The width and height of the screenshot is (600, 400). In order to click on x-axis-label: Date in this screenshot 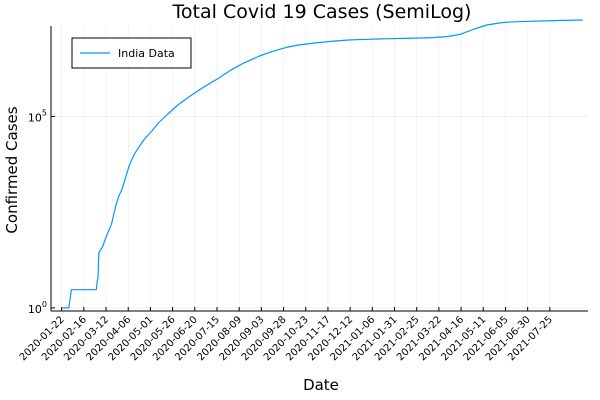, I will do `click(321, 385)`.